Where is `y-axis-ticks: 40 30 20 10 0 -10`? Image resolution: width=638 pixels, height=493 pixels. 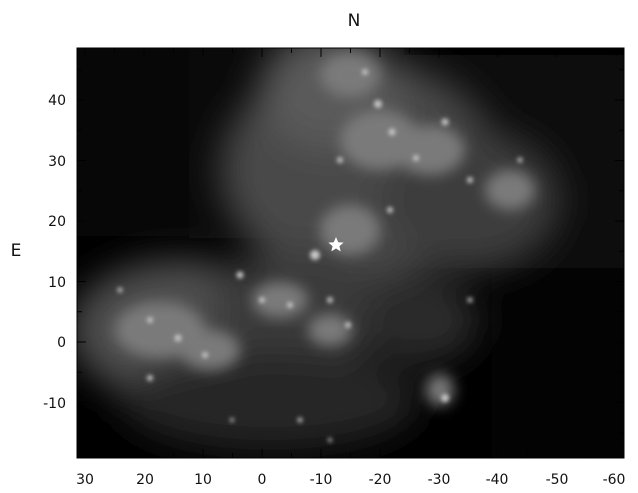
y-axis-ticks: 40 30 20 10 0 -10 is located at coordinates (54, 252).